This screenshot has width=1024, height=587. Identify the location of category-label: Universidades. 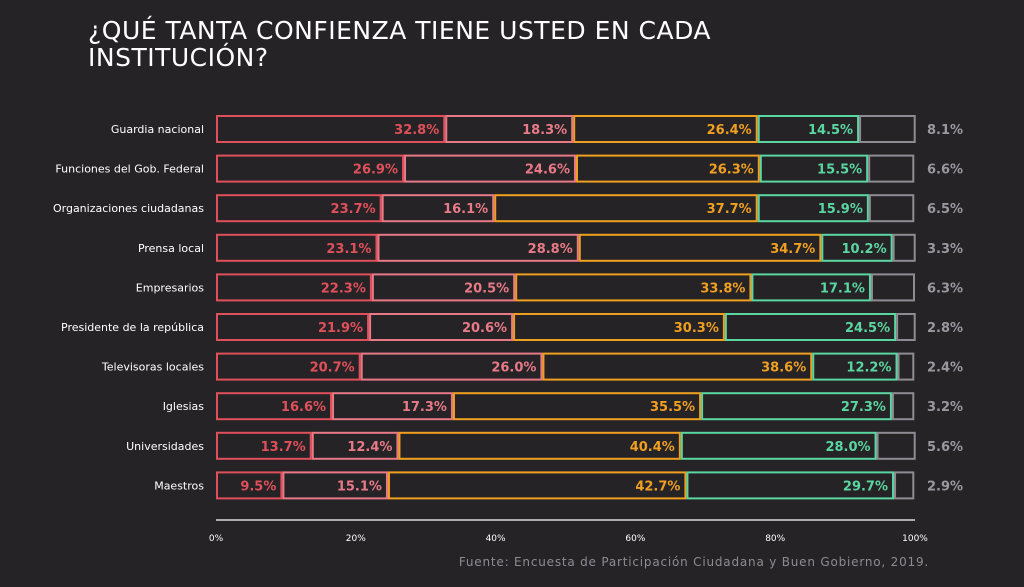
(165, 446).